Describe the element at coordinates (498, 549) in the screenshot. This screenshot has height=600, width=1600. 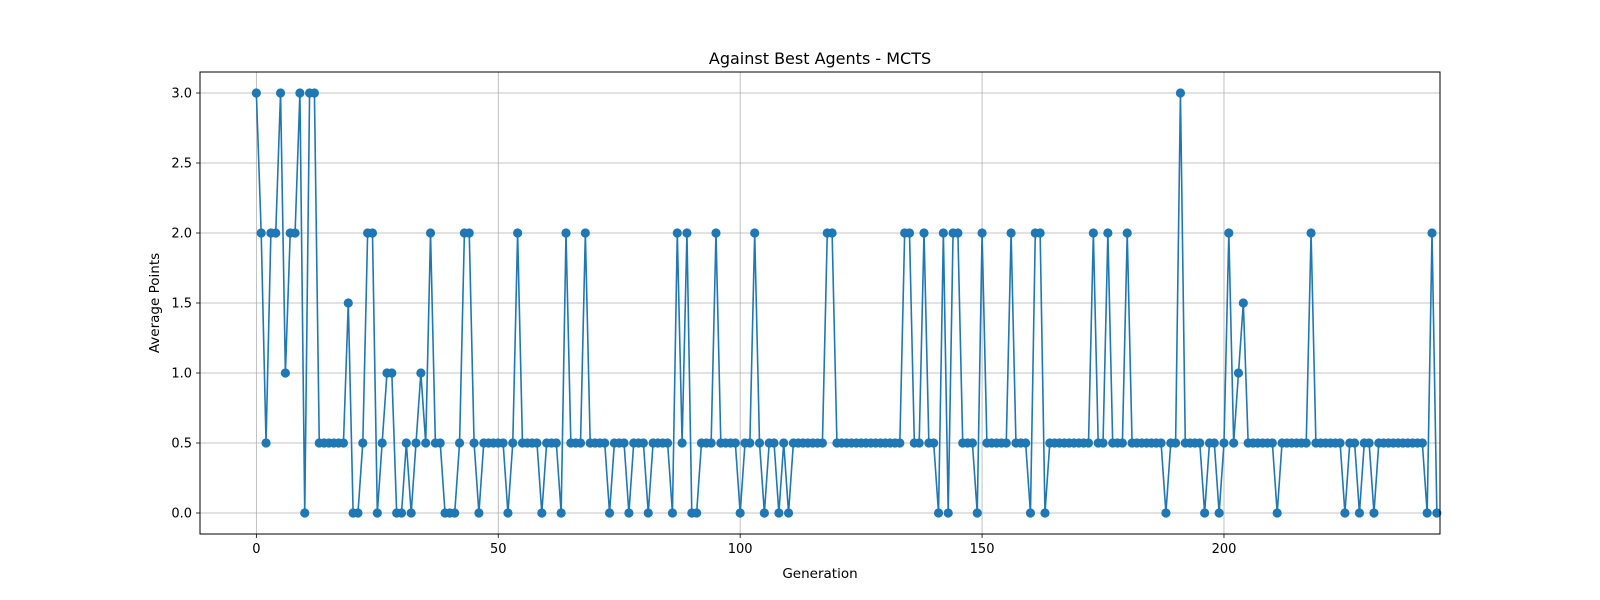
I see `x-tick-label: 50` at that location.